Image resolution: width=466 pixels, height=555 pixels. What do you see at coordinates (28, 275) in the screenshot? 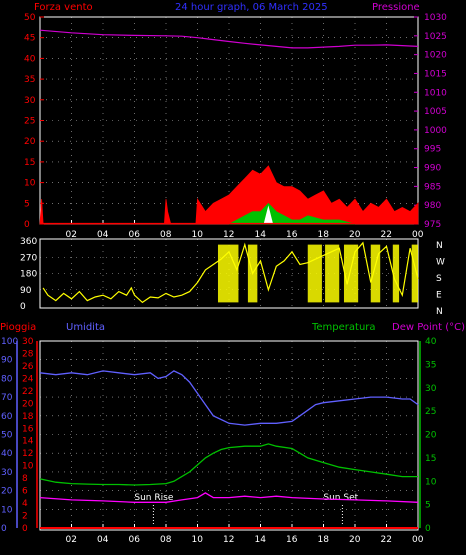
I see `direction-tick-label: 180` at bounding box center [28, 275].